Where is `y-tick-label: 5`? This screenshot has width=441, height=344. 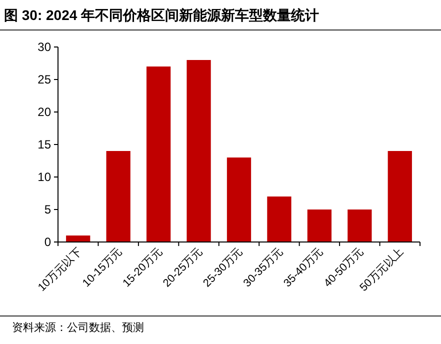 y-tick-label: 5 is located at coordinates (48, 209).